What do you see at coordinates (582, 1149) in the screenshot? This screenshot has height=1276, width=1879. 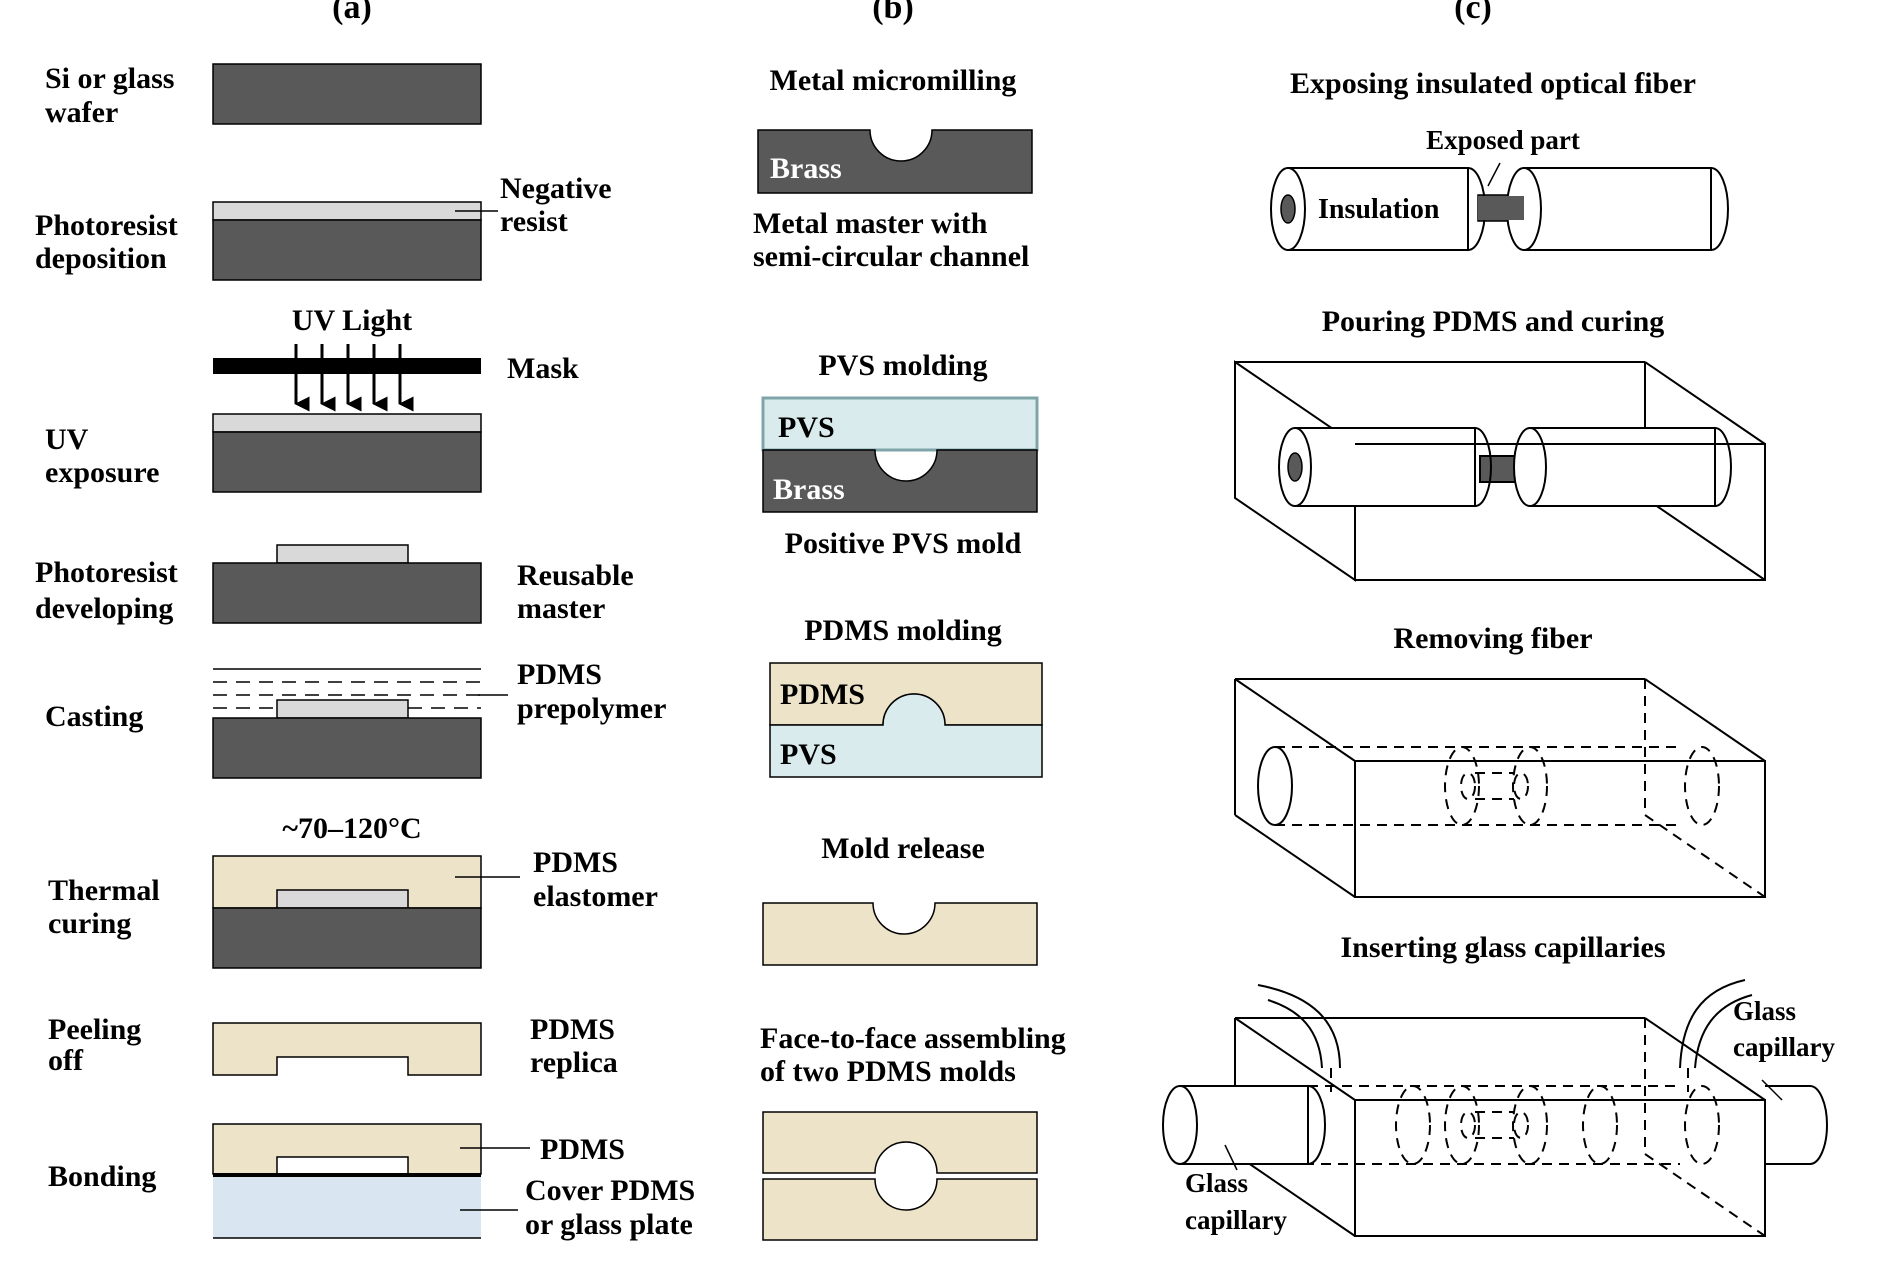 I see `bond-pdms-note: PDMS` at bounding box center [582, 1149].